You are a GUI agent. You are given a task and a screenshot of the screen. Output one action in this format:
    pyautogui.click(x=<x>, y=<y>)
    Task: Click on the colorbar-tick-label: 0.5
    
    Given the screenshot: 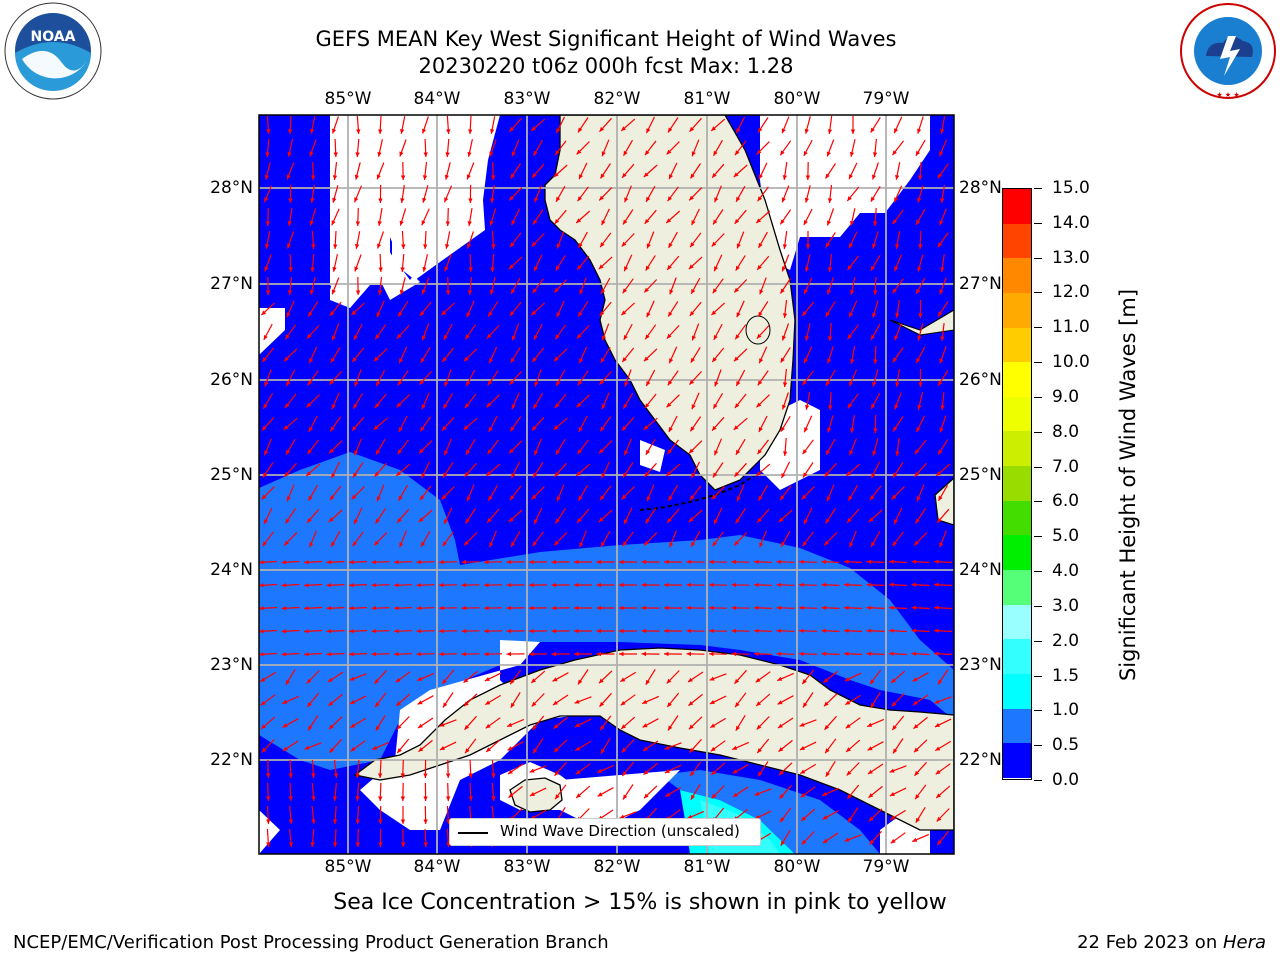 What is the action you would take?
    pyautogui.click(x=1066, y=745)
    